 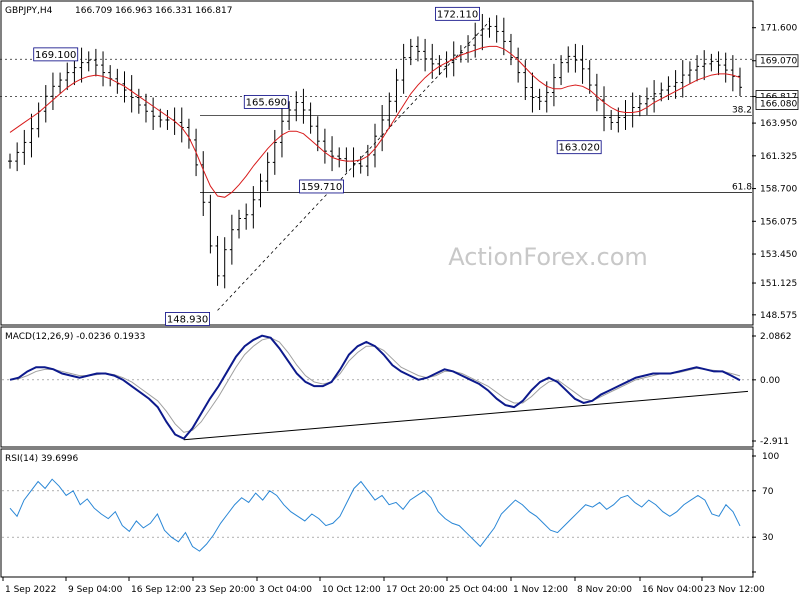 What do you see at coordinates (75, 337) in the screenshot?
I see `macd-title: MACD(12,26,9) -0.0236 0.1933` at bounding box center [75, 337].